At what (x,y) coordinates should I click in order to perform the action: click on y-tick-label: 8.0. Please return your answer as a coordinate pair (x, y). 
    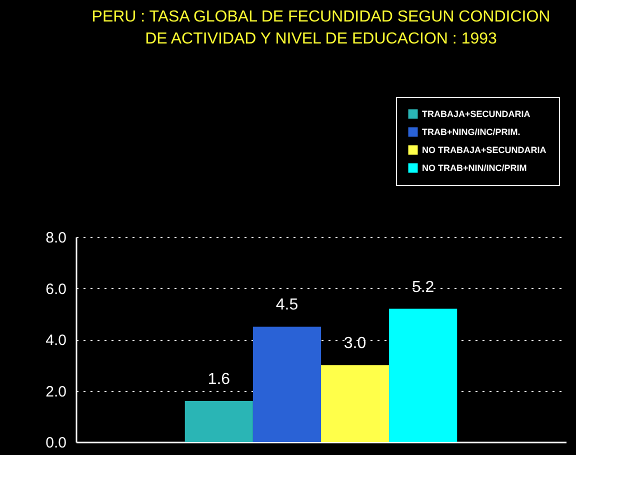
    Looking at the image, I should click on (56, 238).